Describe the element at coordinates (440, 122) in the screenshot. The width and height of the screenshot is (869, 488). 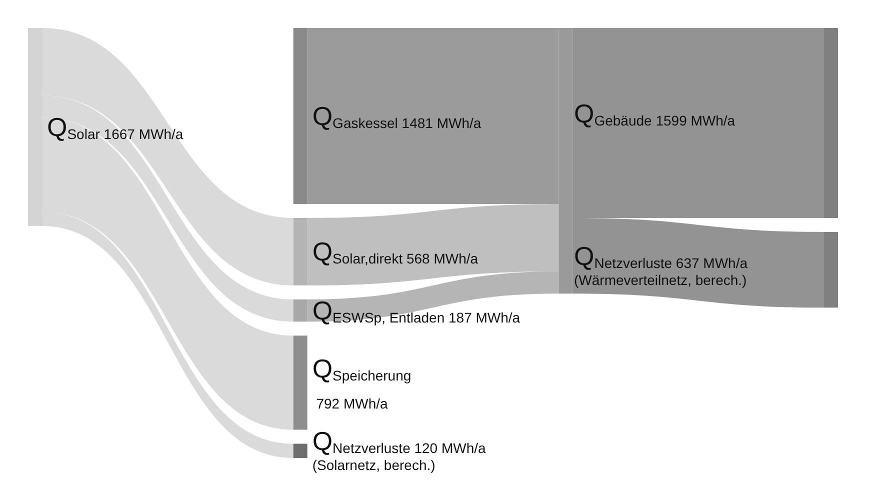
I see `data-label: 1481 MWh/a` at that location.